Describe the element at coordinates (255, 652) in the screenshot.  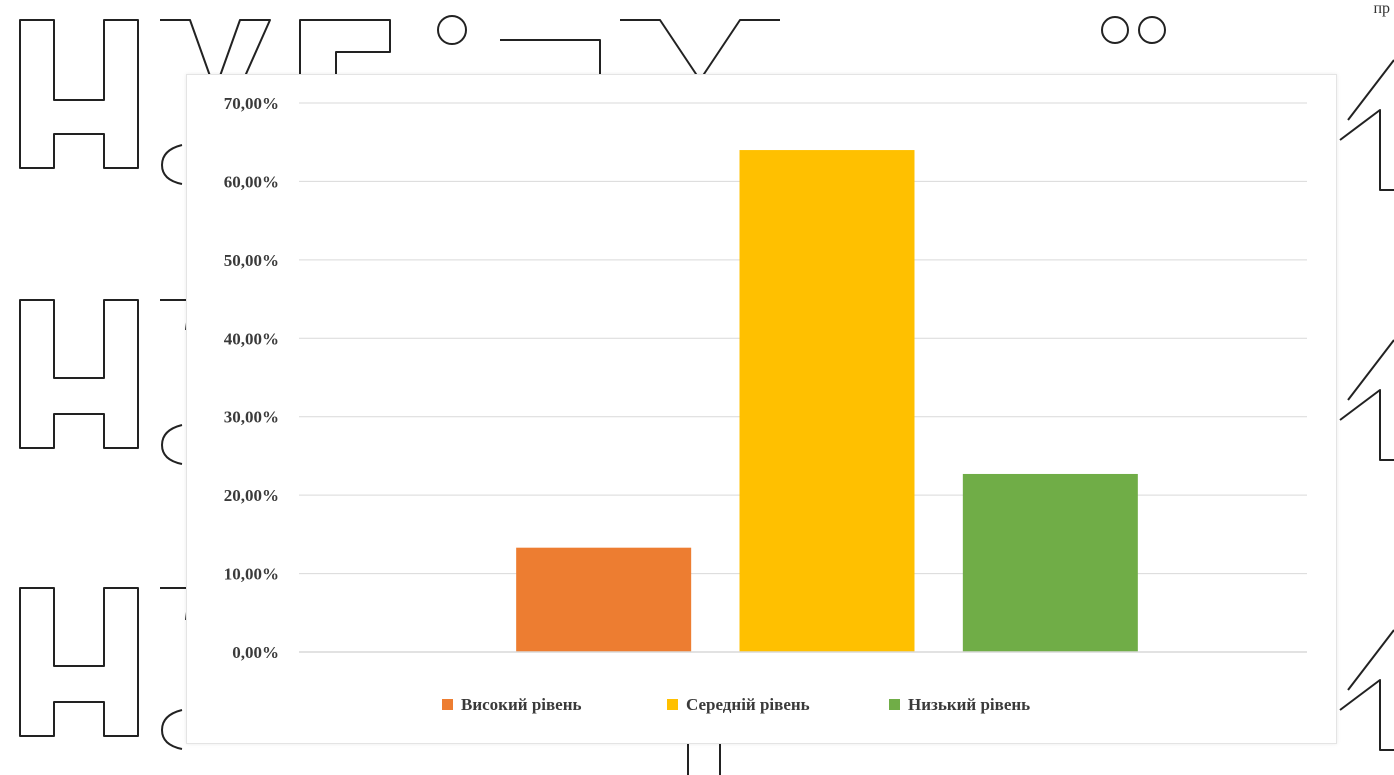
I see `y-tick-label: 0,00%` at that location.